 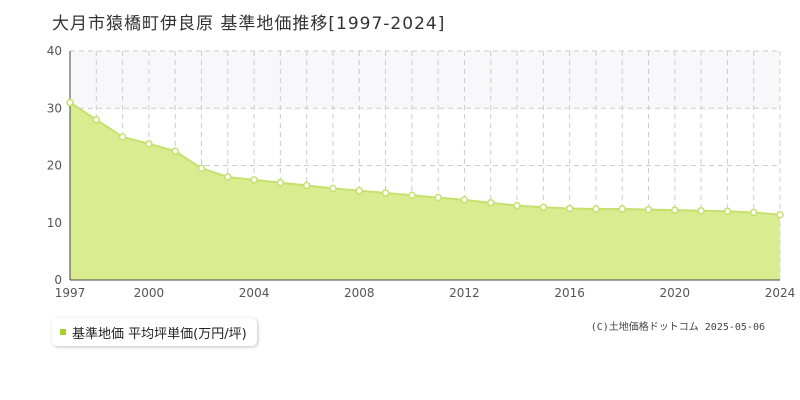 What do you see at coordinates (70, 293) in the screenshot?
I see `x-tick-label: 1997` at bounding box center [70, 293].